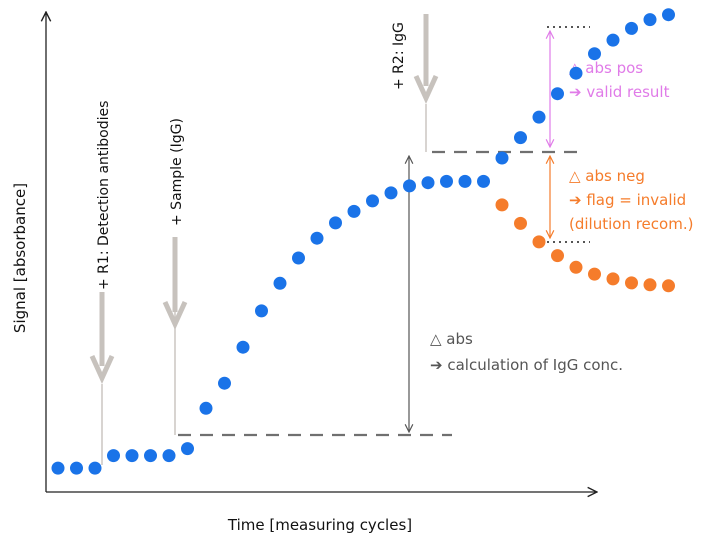  I want to click on delta-abs-line2: ➔ calculation of IgG conc., so click(526, 365).